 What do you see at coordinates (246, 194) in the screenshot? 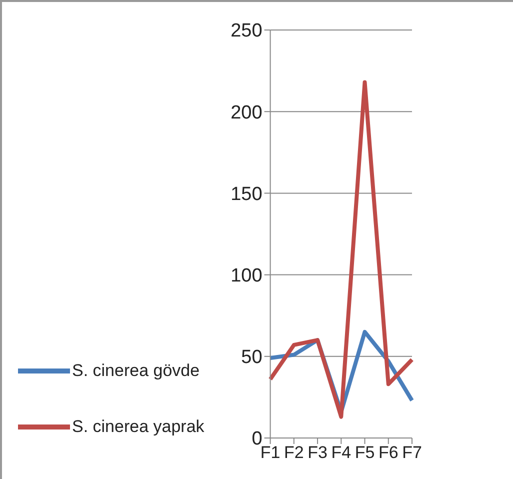
I see `y-tick-label: 150` at bounding box center [246, 194].